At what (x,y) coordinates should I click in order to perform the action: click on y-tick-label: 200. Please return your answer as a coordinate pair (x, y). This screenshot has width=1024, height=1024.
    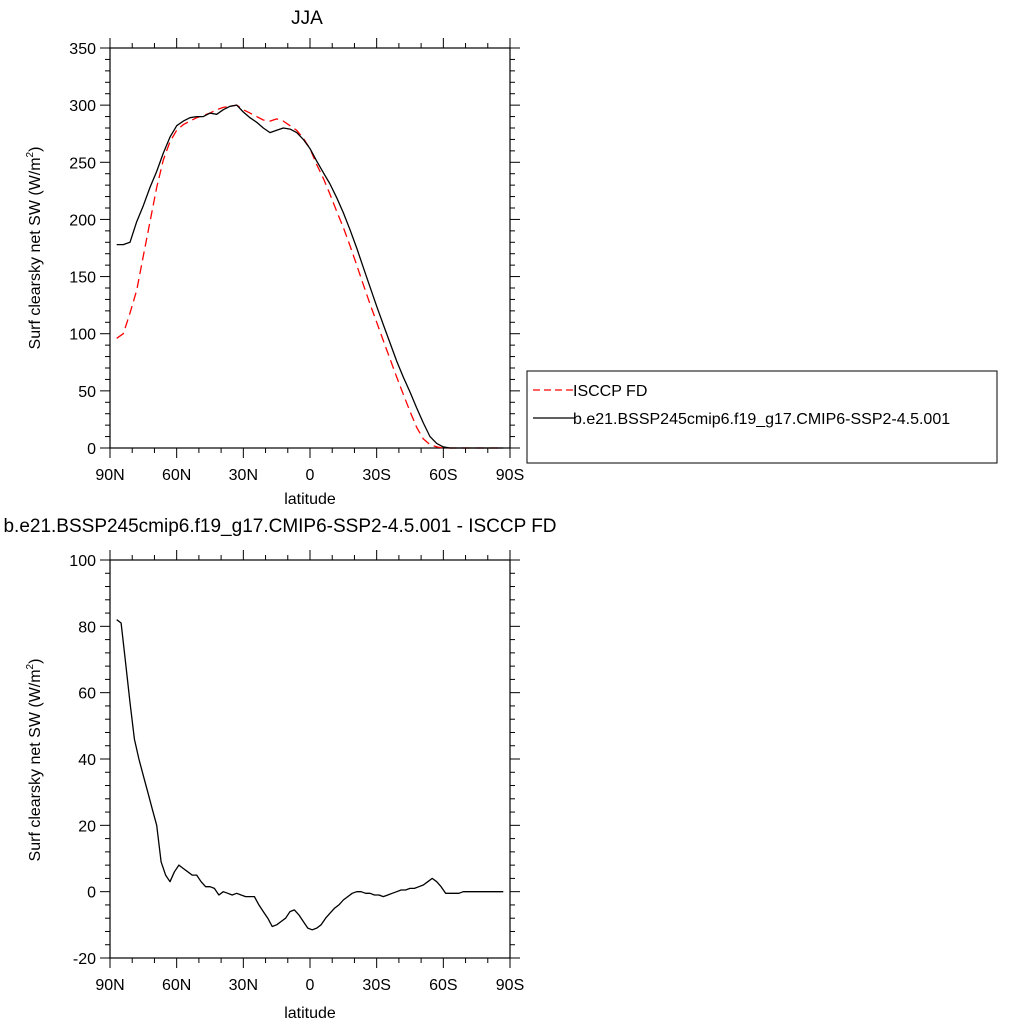
    Looking at the image, I should click on (82, 220).